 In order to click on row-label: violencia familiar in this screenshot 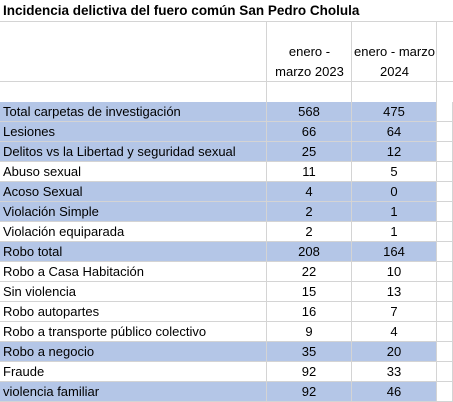, I will do `click(133, 392)`.